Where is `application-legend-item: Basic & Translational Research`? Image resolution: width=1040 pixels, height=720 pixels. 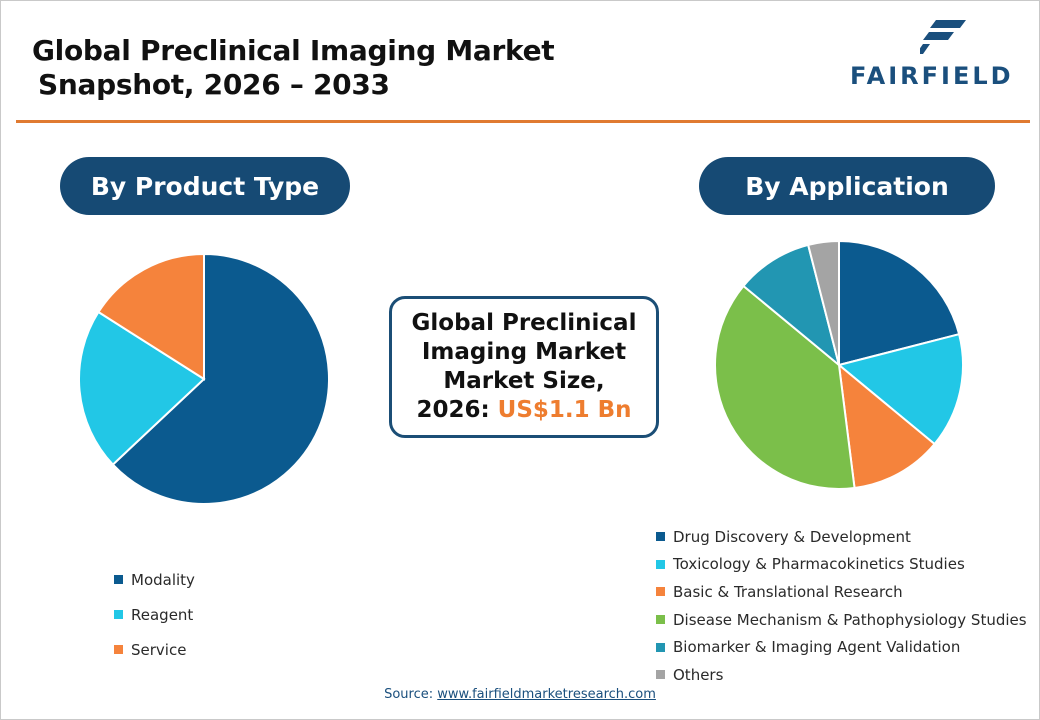 application-legend-item: Basic & Translational Research is located at coordinates (841, 592).